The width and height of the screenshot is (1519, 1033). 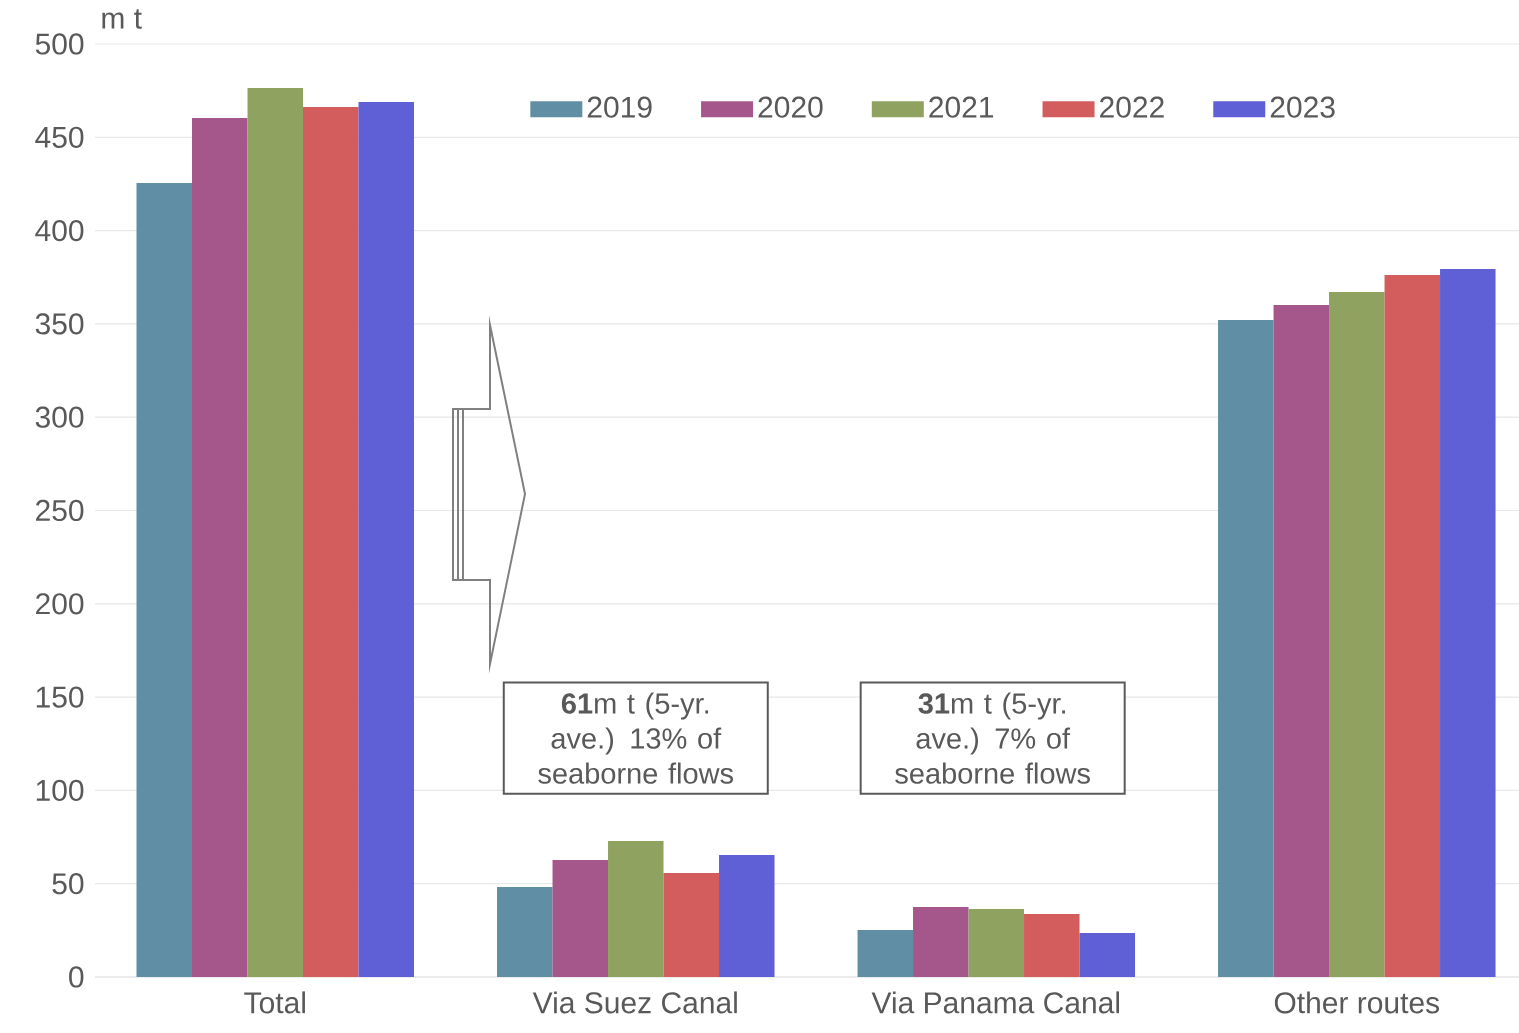 I want to click on legend-label: 2021, so click(x=961, y=107).